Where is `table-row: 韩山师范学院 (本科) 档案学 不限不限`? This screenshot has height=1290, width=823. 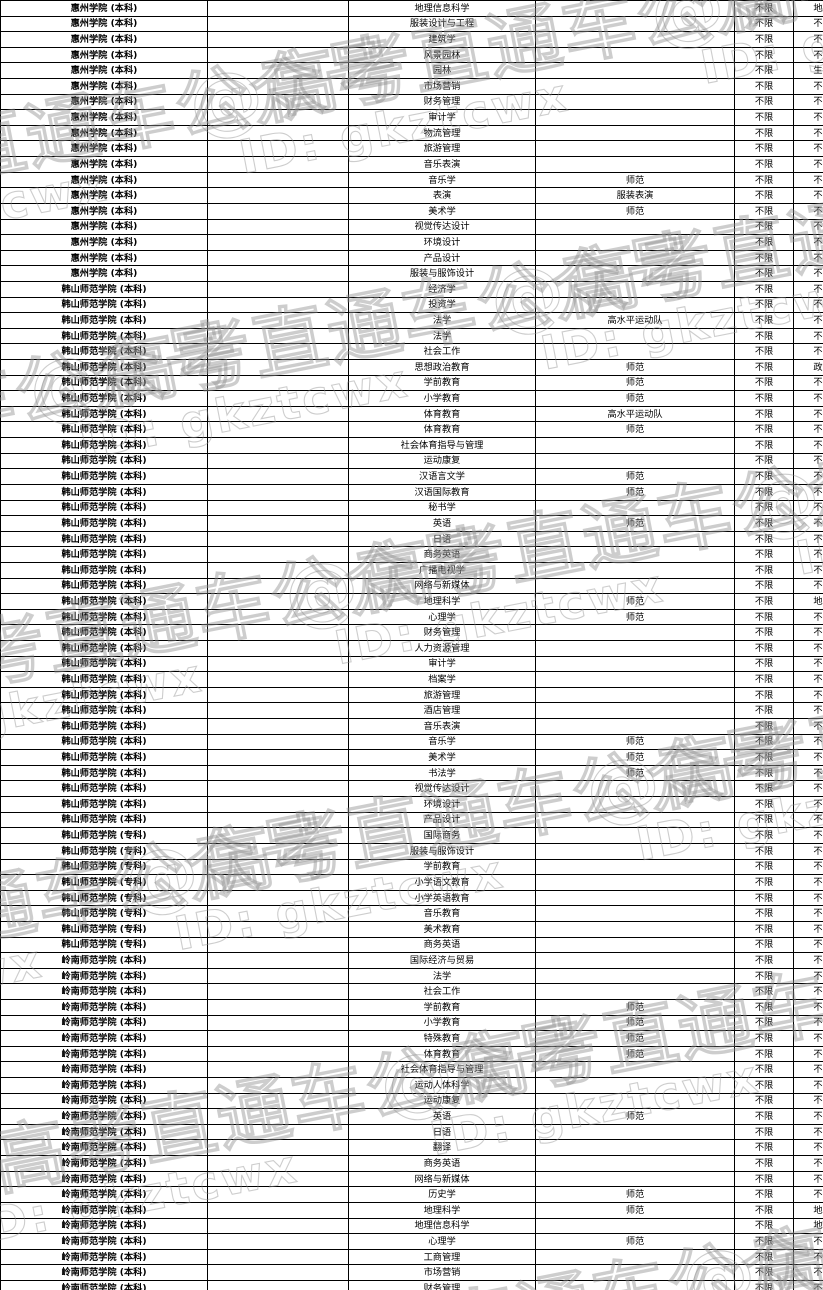
table-row: 韩山师范学院 (本科) 档案学 不限不限 is located at coordinates (411, 679).